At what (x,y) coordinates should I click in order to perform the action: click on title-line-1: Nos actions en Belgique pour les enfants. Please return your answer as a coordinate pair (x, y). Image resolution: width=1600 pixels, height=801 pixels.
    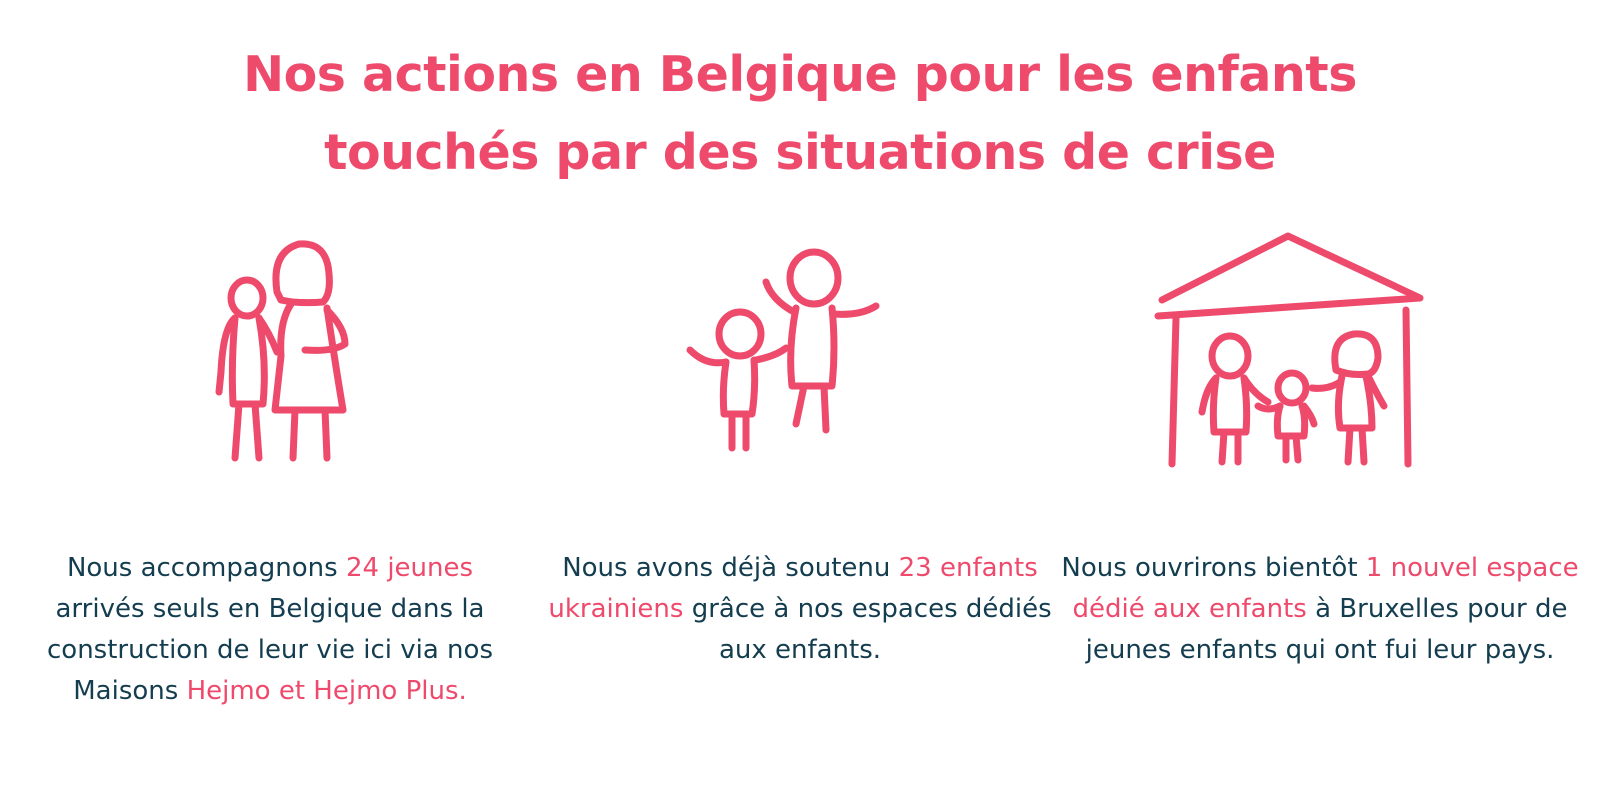
    Looking at the image, I should click on (800, 74).